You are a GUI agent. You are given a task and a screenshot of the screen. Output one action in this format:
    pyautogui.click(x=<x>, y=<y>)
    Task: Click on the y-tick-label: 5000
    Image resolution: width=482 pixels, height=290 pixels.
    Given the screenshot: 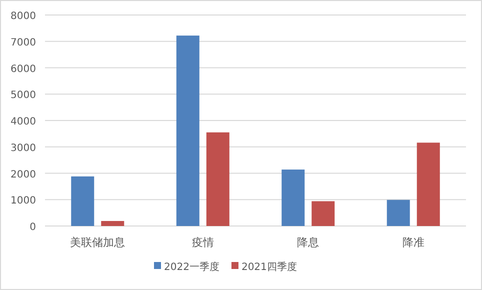 What is the action you would take?
    pyautogui.click(x=23, y=96)
    